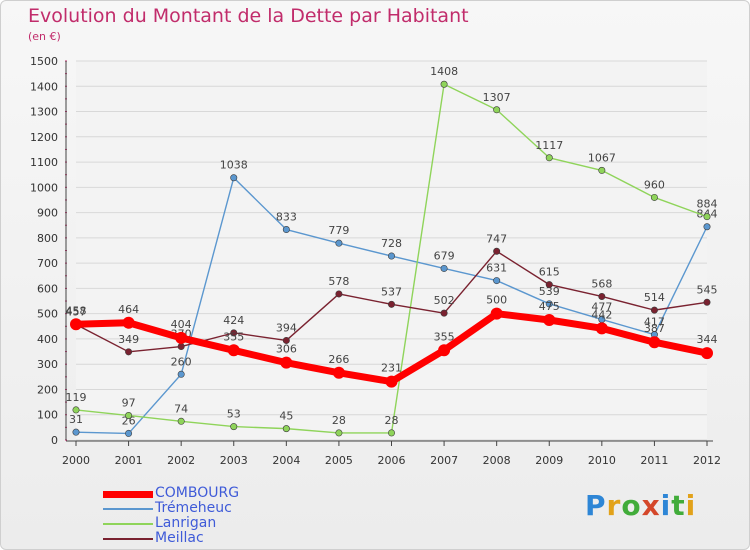 The height and width of the screenshot is (550, 750). I want to click on data-label-lanrigan-2011: 960, so click(654, 184).